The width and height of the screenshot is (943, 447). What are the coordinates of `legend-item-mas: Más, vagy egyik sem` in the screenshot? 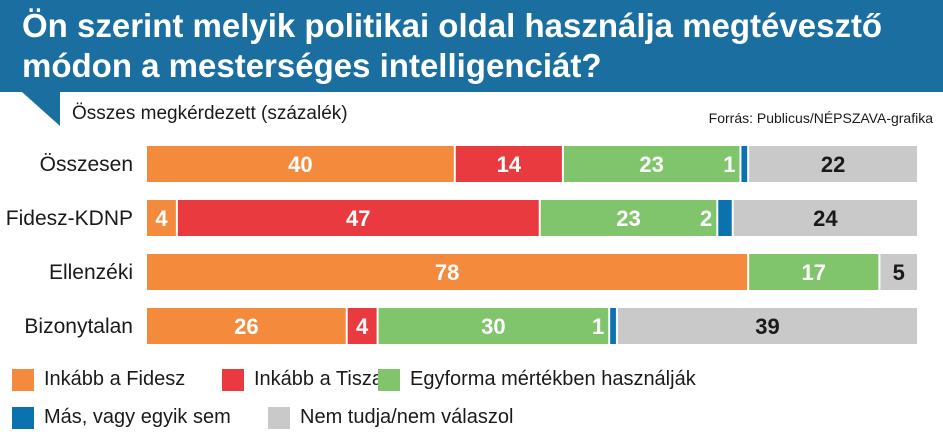 It's located at (121, 417).